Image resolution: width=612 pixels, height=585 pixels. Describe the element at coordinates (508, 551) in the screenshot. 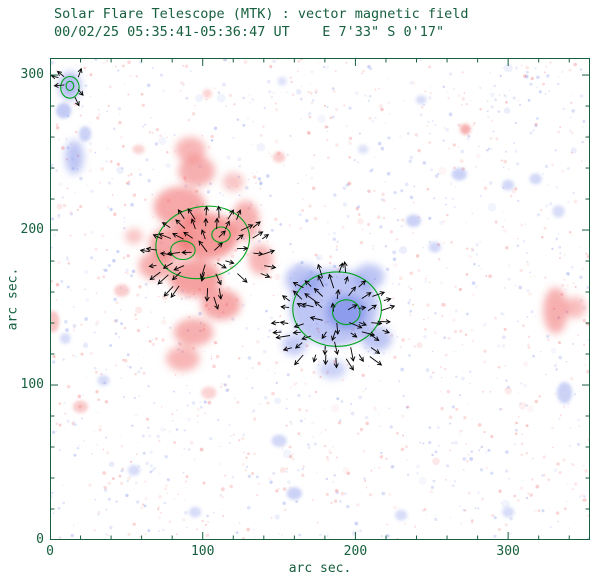

I see `x-tick-label: 300` at that location.